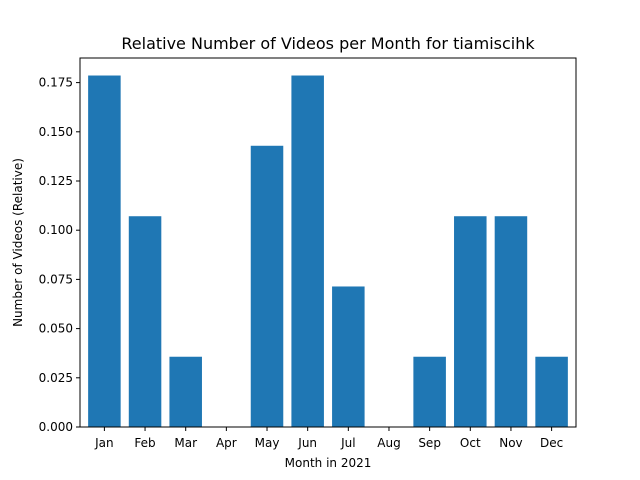  I want to click on y-tick-label: 0.000, so click(56, 427).